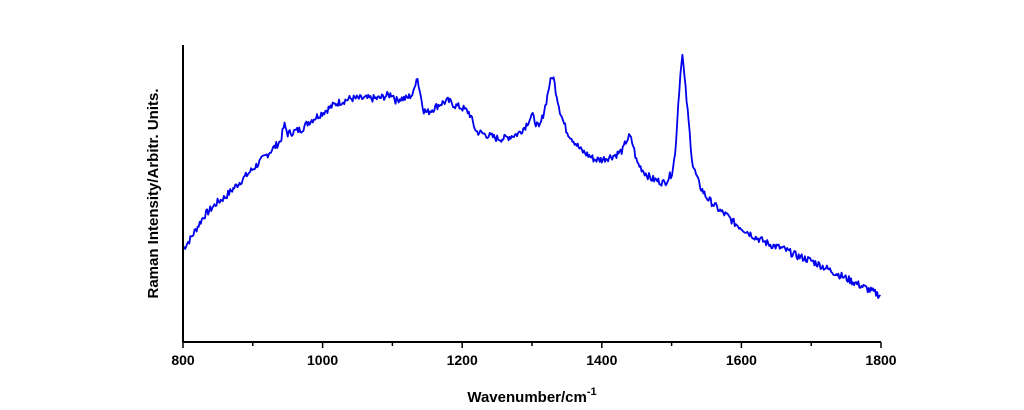  Describe the element at coordinates (533, 360) in the screenshot. I see `x-axis-tick-labels: 800 1000 1200 1400 1600 1800` at that location.